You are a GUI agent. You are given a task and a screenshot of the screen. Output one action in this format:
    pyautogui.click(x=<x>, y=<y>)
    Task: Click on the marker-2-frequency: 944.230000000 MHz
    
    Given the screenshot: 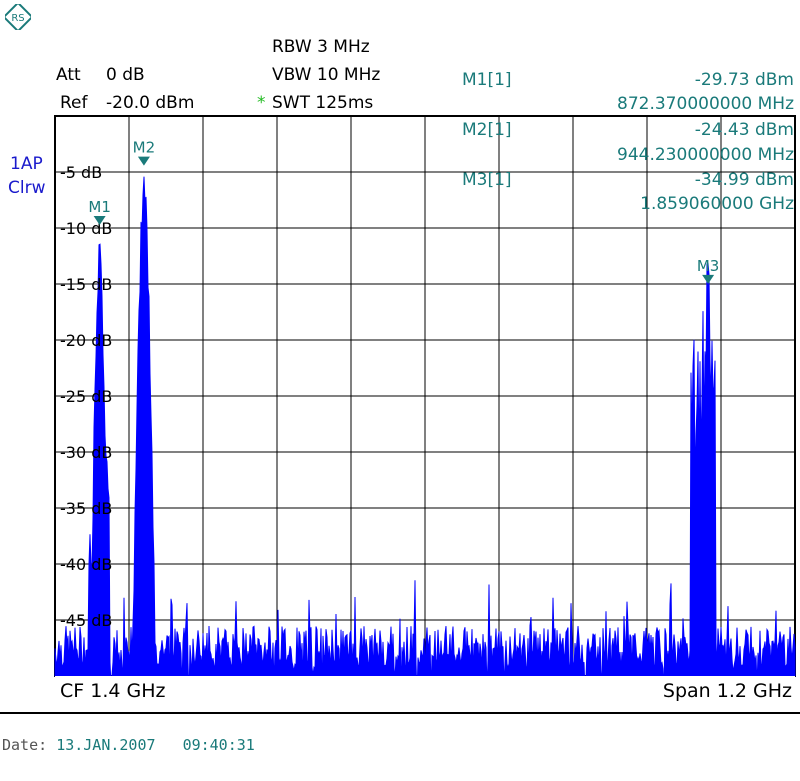 What is the action you would take?
    pyautogui.click(x=705, y=155)
    